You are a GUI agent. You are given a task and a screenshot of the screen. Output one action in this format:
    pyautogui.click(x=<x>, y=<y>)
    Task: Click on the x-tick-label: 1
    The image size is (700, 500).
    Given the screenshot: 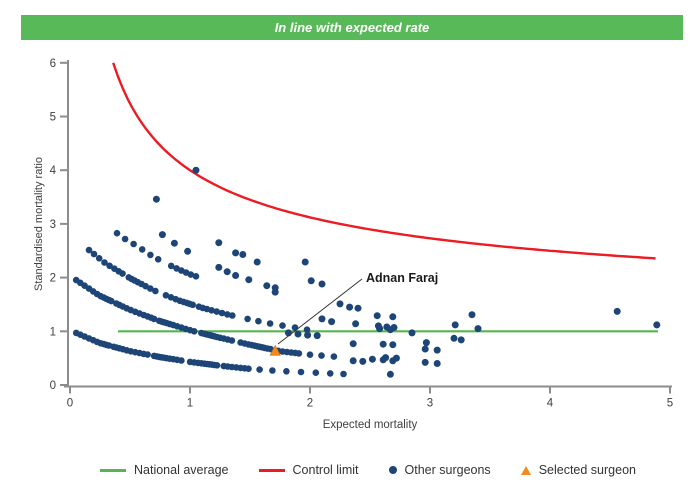 What is the action you would take?
    pyautogui.click(x=190, y=404)
    